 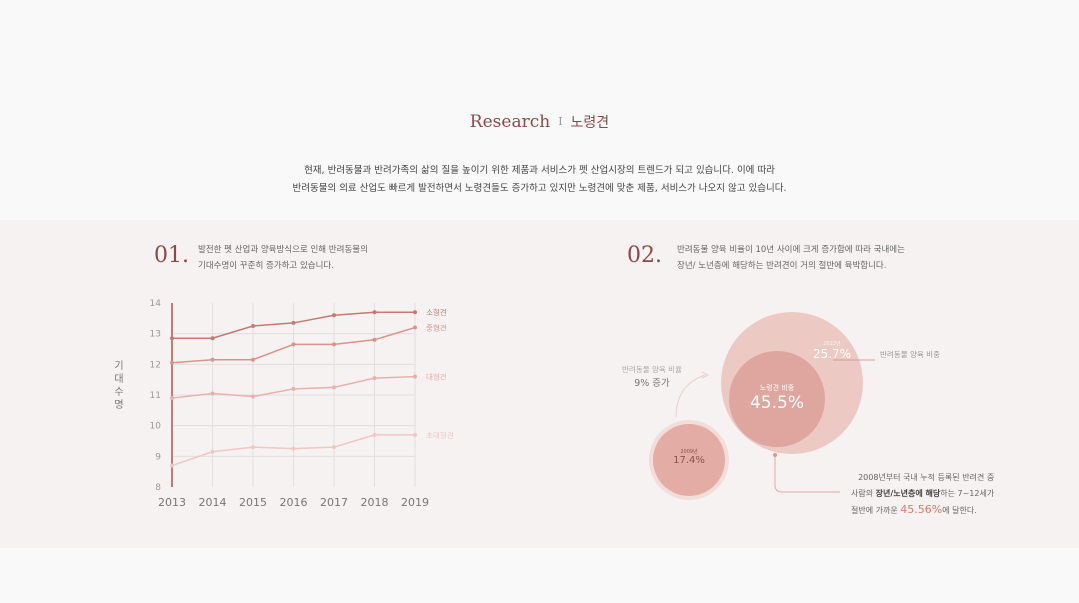 I want to click on note-line: 2008년부터 국내 누적 등록된 반려견 중, so click(x=926, y=477).